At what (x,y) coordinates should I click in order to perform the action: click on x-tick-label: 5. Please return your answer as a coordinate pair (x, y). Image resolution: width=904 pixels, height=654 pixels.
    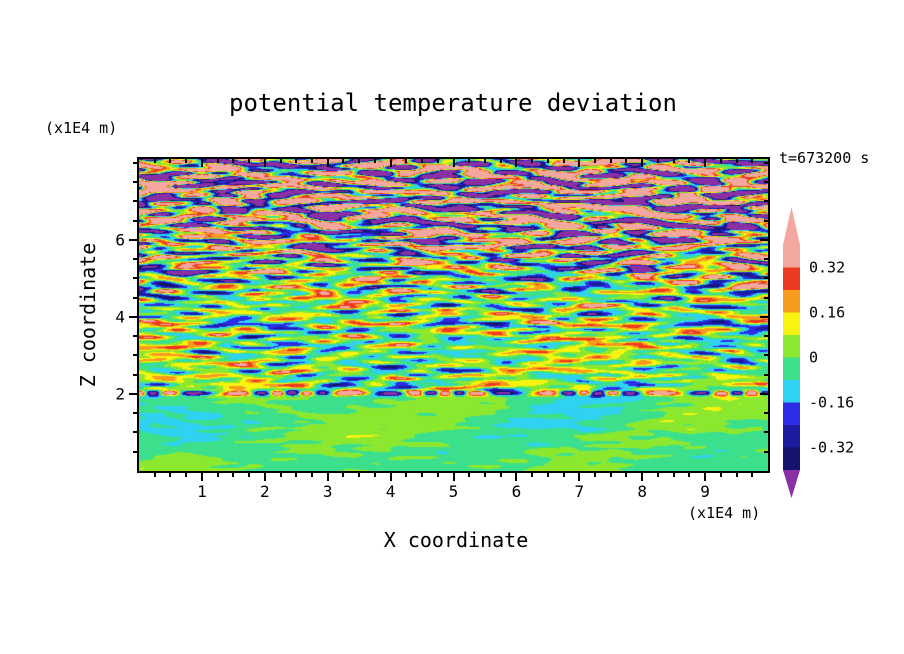
    Looking at the image, I should click on (453, 491).